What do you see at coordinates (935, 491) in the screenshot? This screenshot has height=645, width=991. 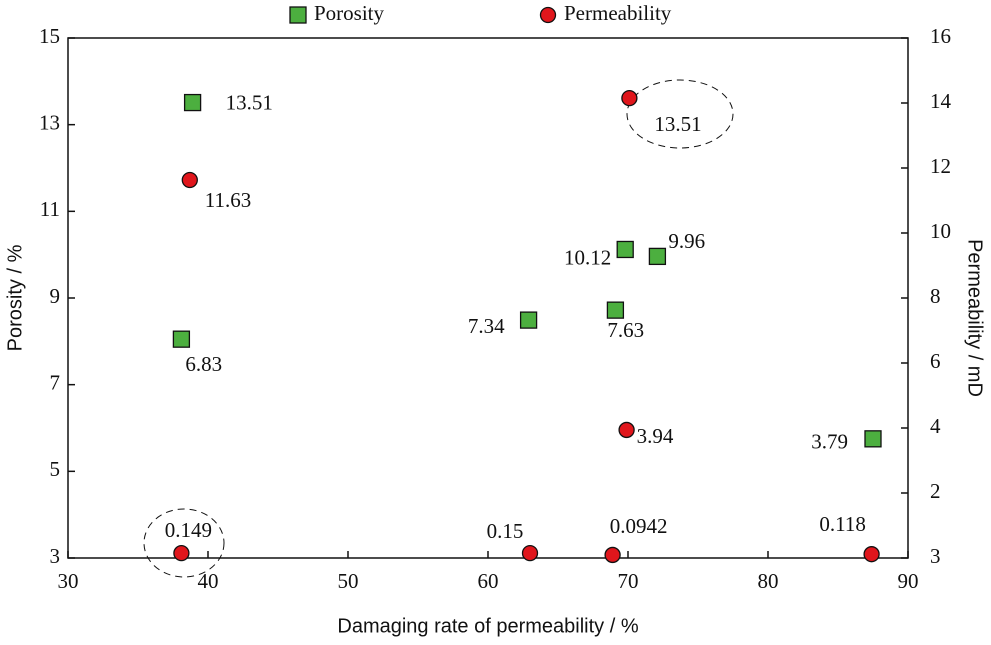 I see `y2-tick-label: 2` at bounding box center [935, 491].